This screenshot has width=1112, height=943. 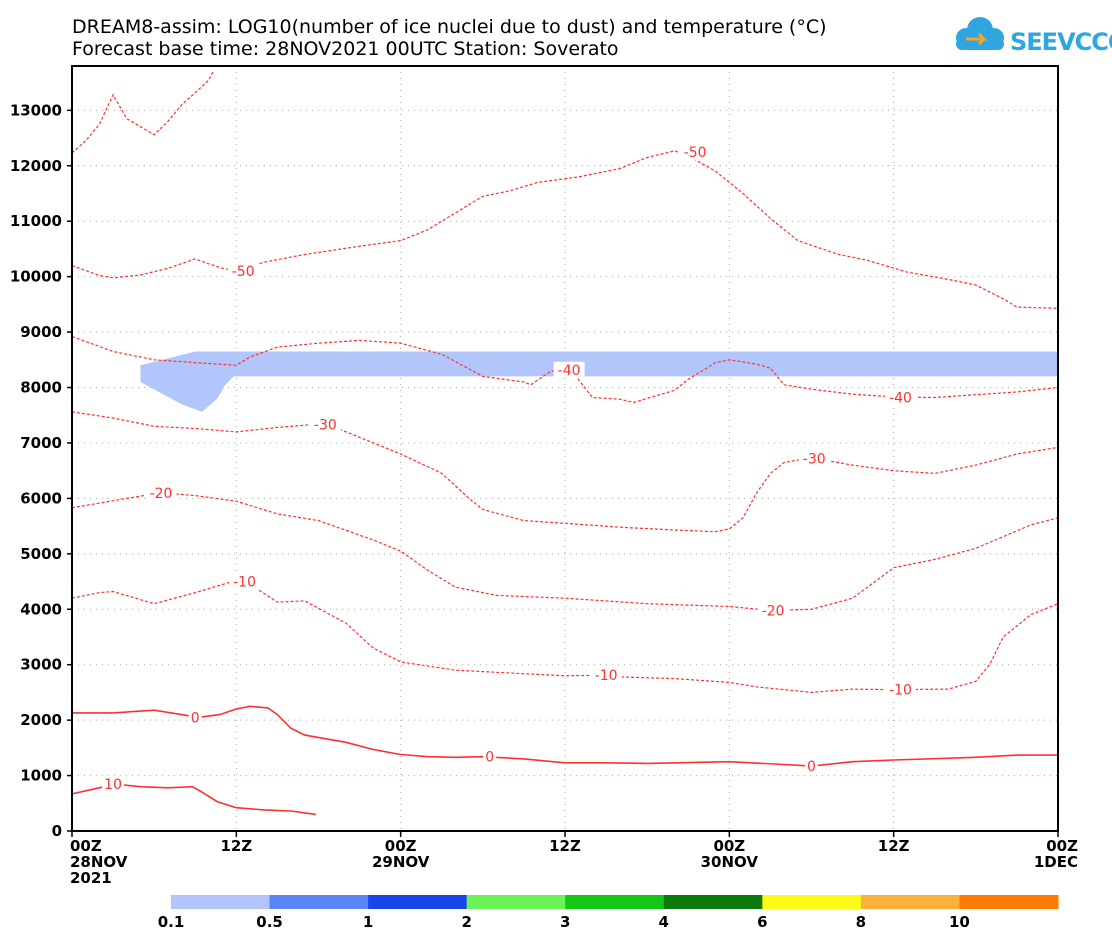 I want to click on y-tick-label: 0, so click(x=57, y=831).